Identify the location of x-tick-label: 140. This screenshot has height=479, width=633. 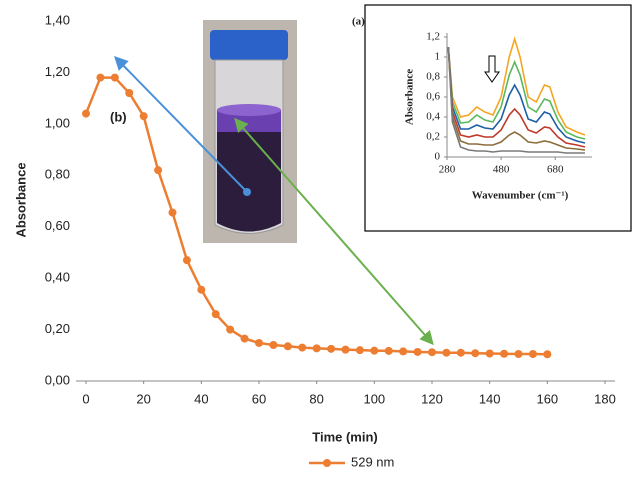
(490, 398).